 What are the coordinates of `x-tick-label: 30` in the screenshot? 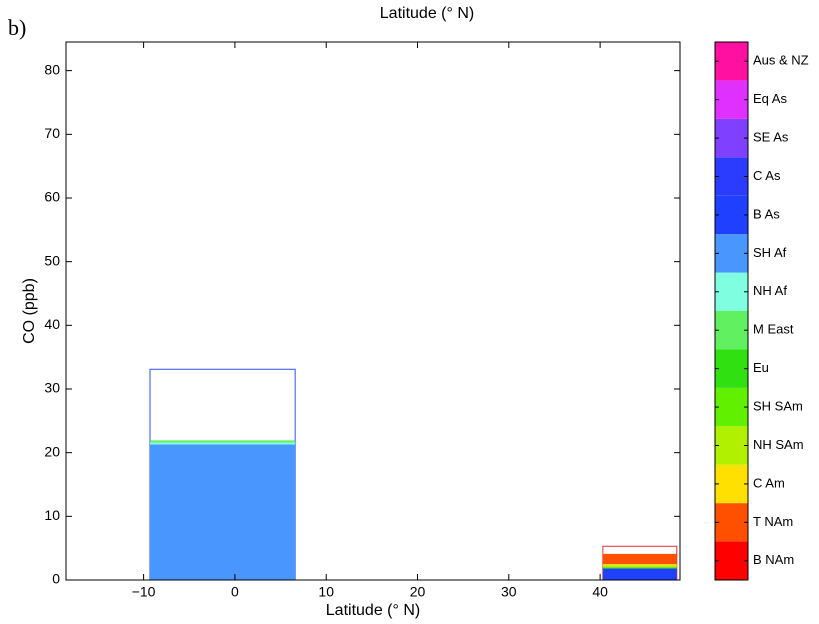 It's located at (509, 592).